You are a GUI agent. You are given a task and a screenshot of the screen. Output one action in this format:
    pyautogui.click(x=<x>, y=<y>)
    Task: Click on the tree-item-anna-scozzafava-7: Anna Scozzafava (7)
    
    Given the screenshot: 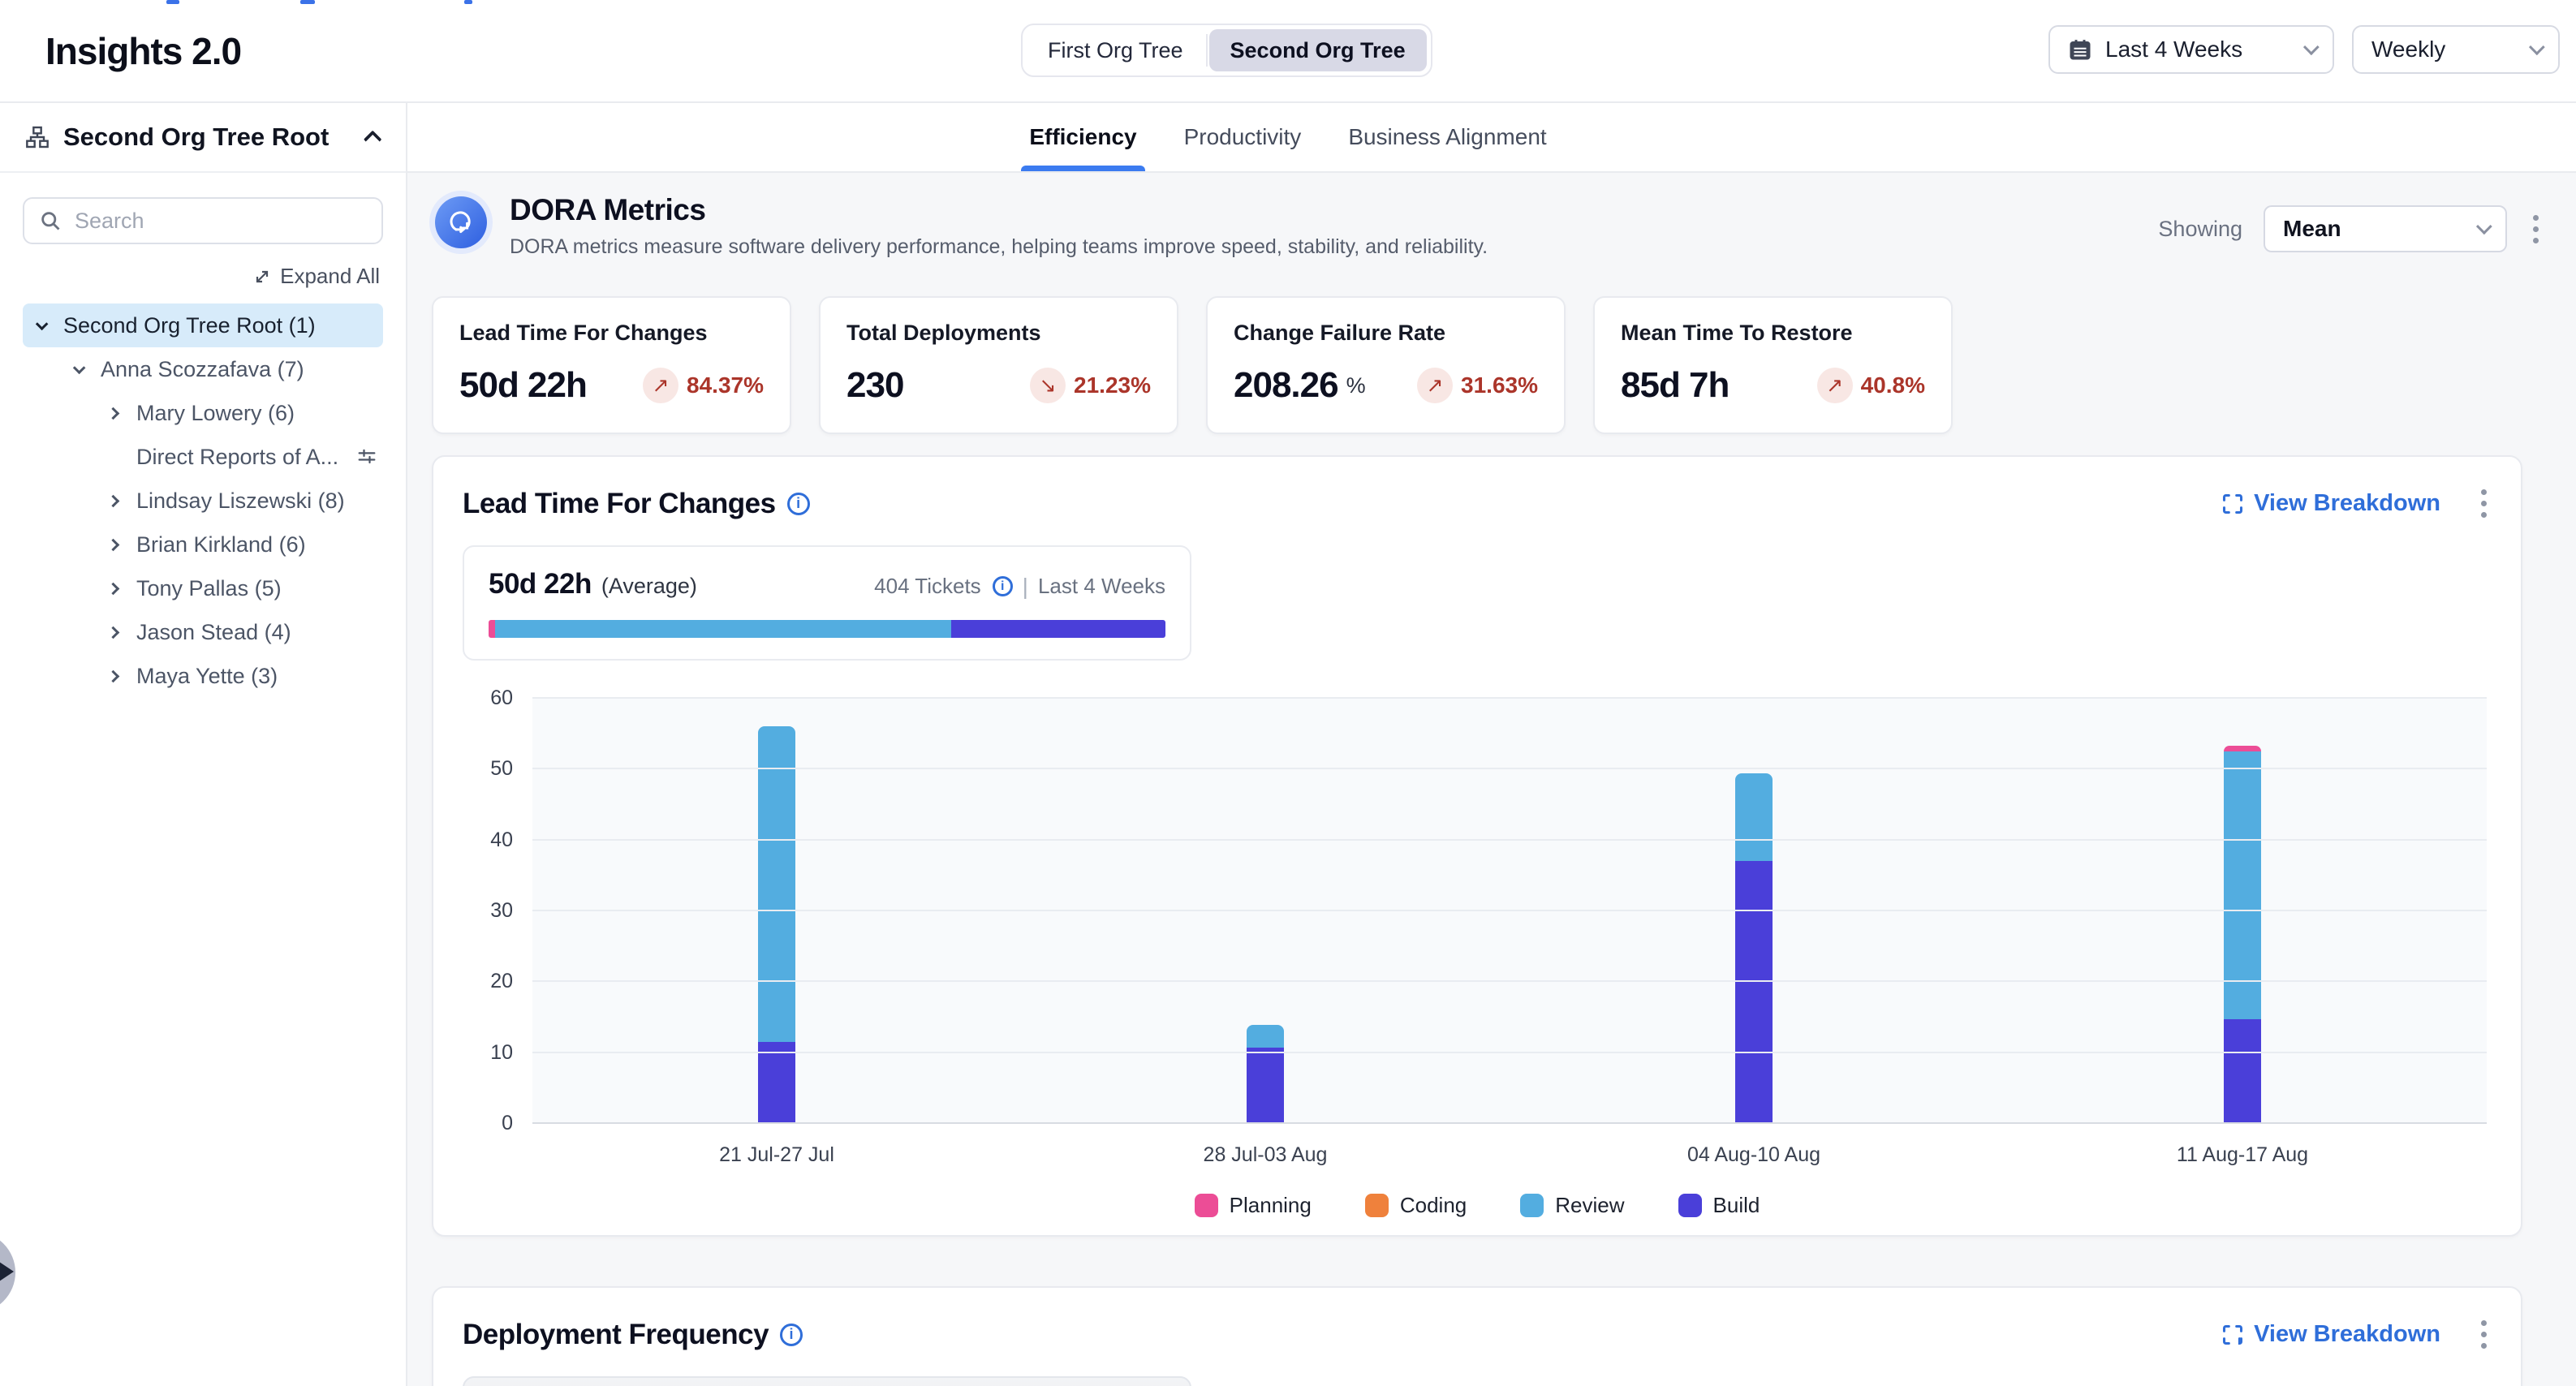 What is the action you would take?
    pyautogui.click(x=203, y=369)
    